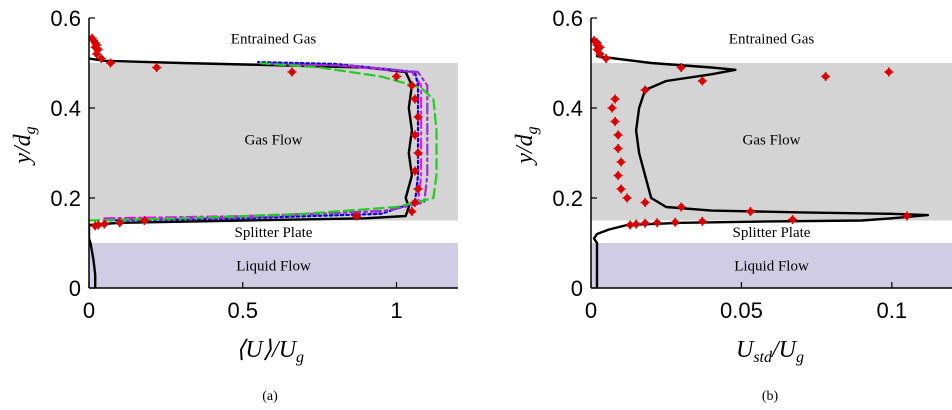 Image resolution: width=952 pixels, height=410 pixels. I want to click on x-tick-label: 0.5, so click(242, 310).